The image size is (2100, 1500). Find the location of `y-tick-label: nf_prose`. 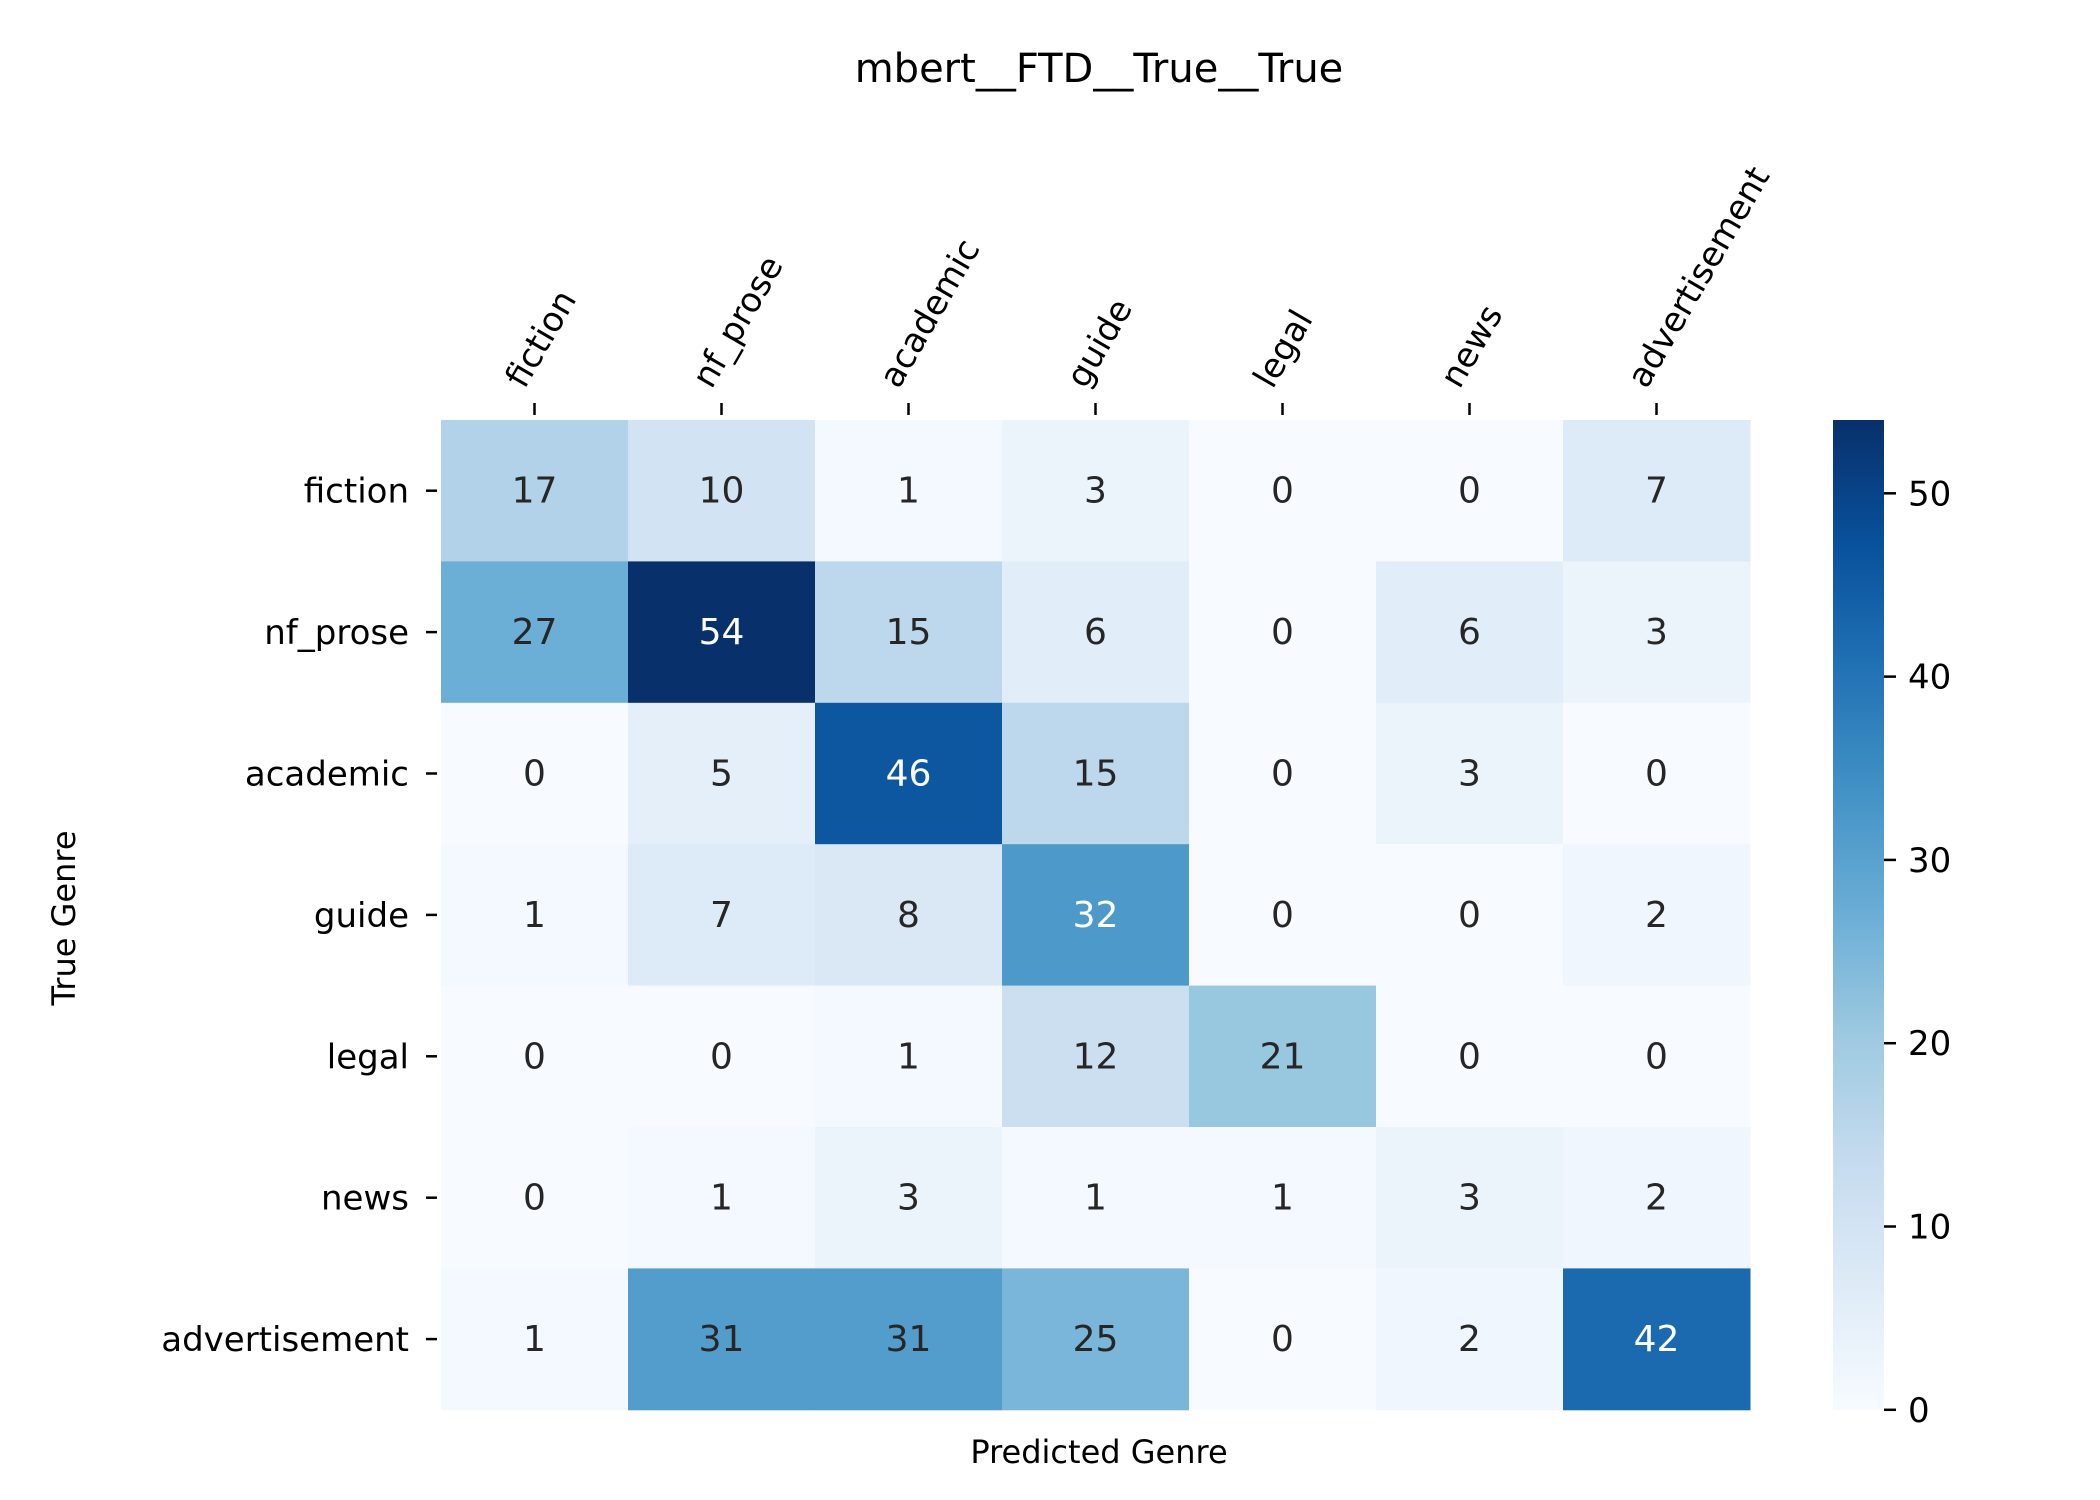

y-tick-label: nf_prose is located at coordinates (336, 633).